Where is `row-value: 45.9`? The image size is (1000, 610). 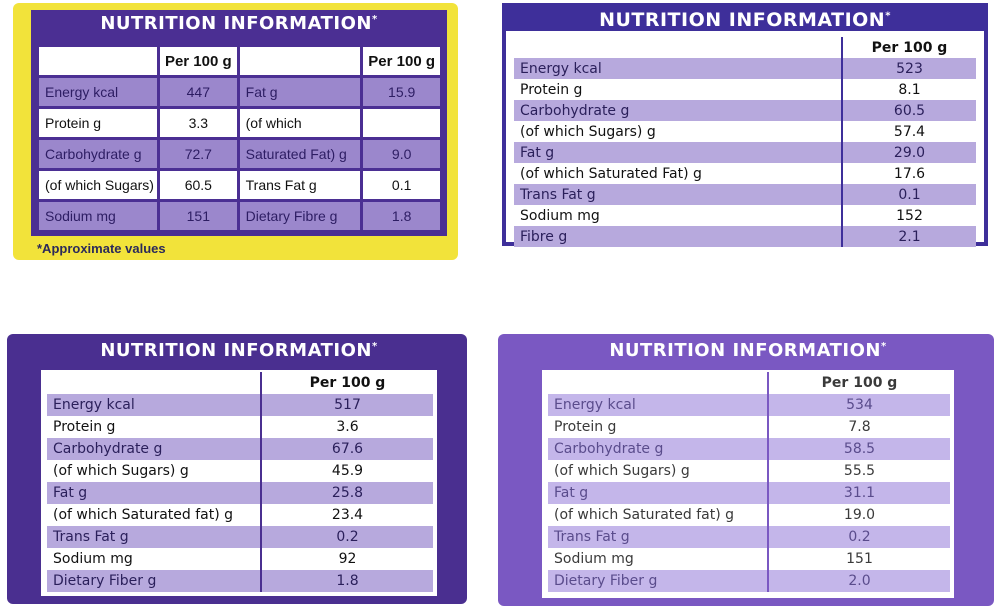 row-value: 45.9 is located at coordinates (346, 471).